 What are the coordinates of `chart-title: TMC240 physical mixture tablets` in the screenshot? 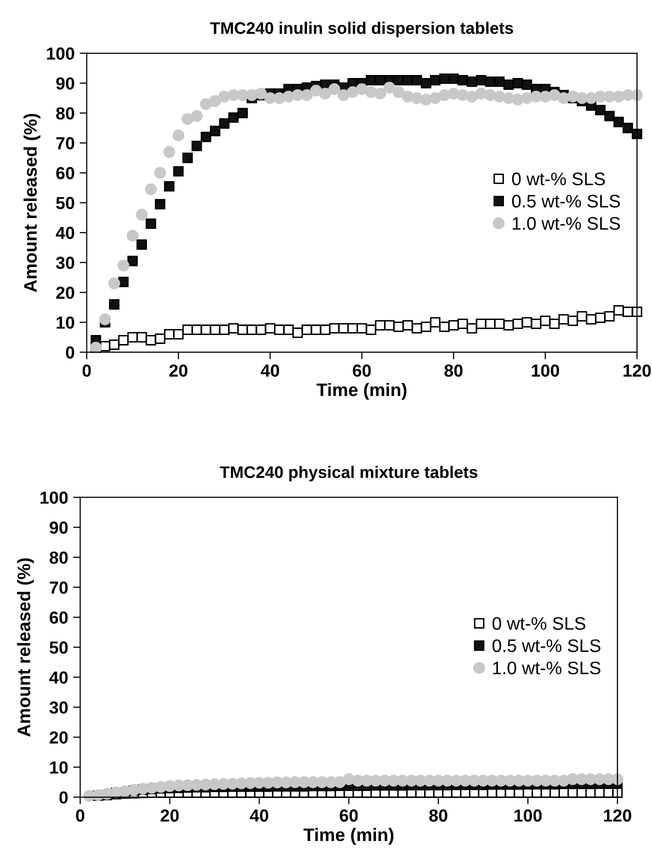 It's located at (349, 474).